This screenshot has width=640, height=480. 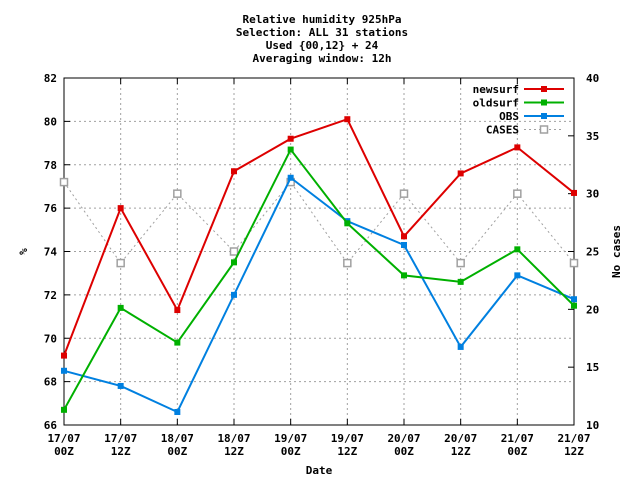 What do you see at coordinates (592, 309) in the screenshot?
I see `y2-tick-label: 20` at bounding box center [592, 309].